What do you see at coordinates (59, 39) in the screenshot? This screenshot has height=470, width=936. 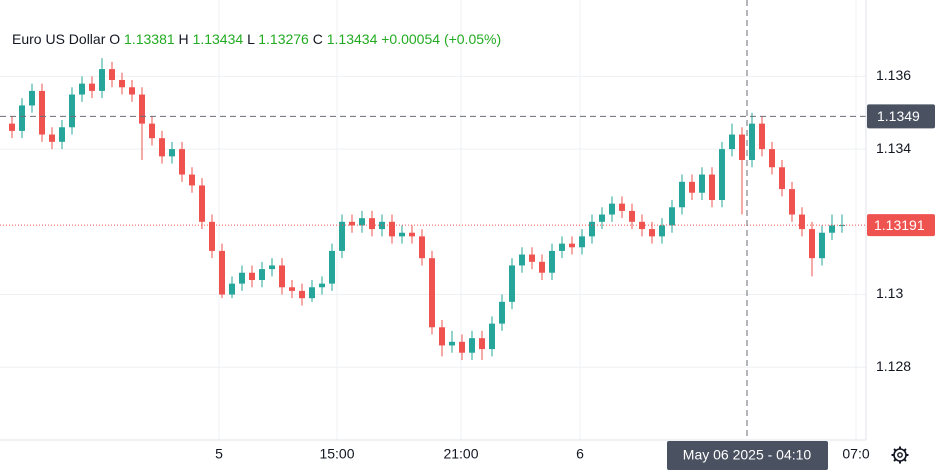 I see `symbol-name: Euro US Dollar` at bounding box center [59, 39].